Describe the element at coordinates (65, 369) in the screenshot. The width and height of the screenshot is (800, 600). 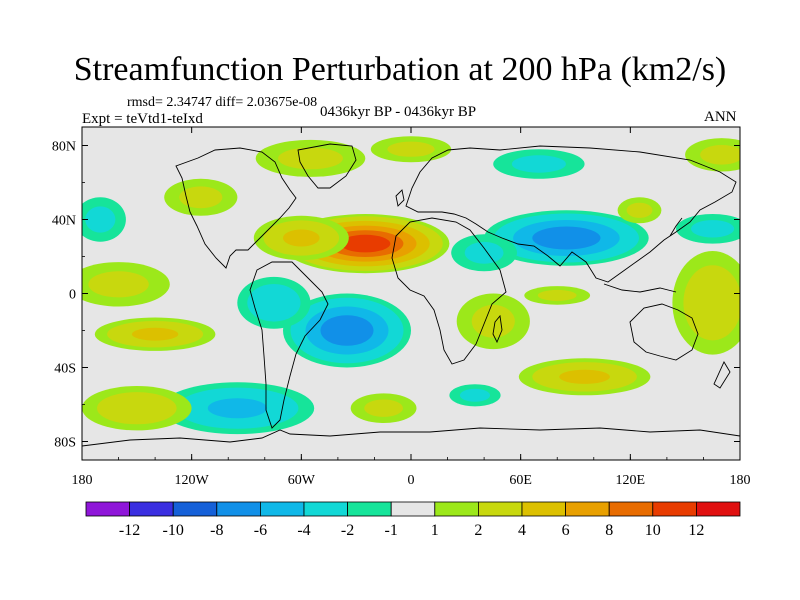
I see `y-tick-label: 40S` at that location.